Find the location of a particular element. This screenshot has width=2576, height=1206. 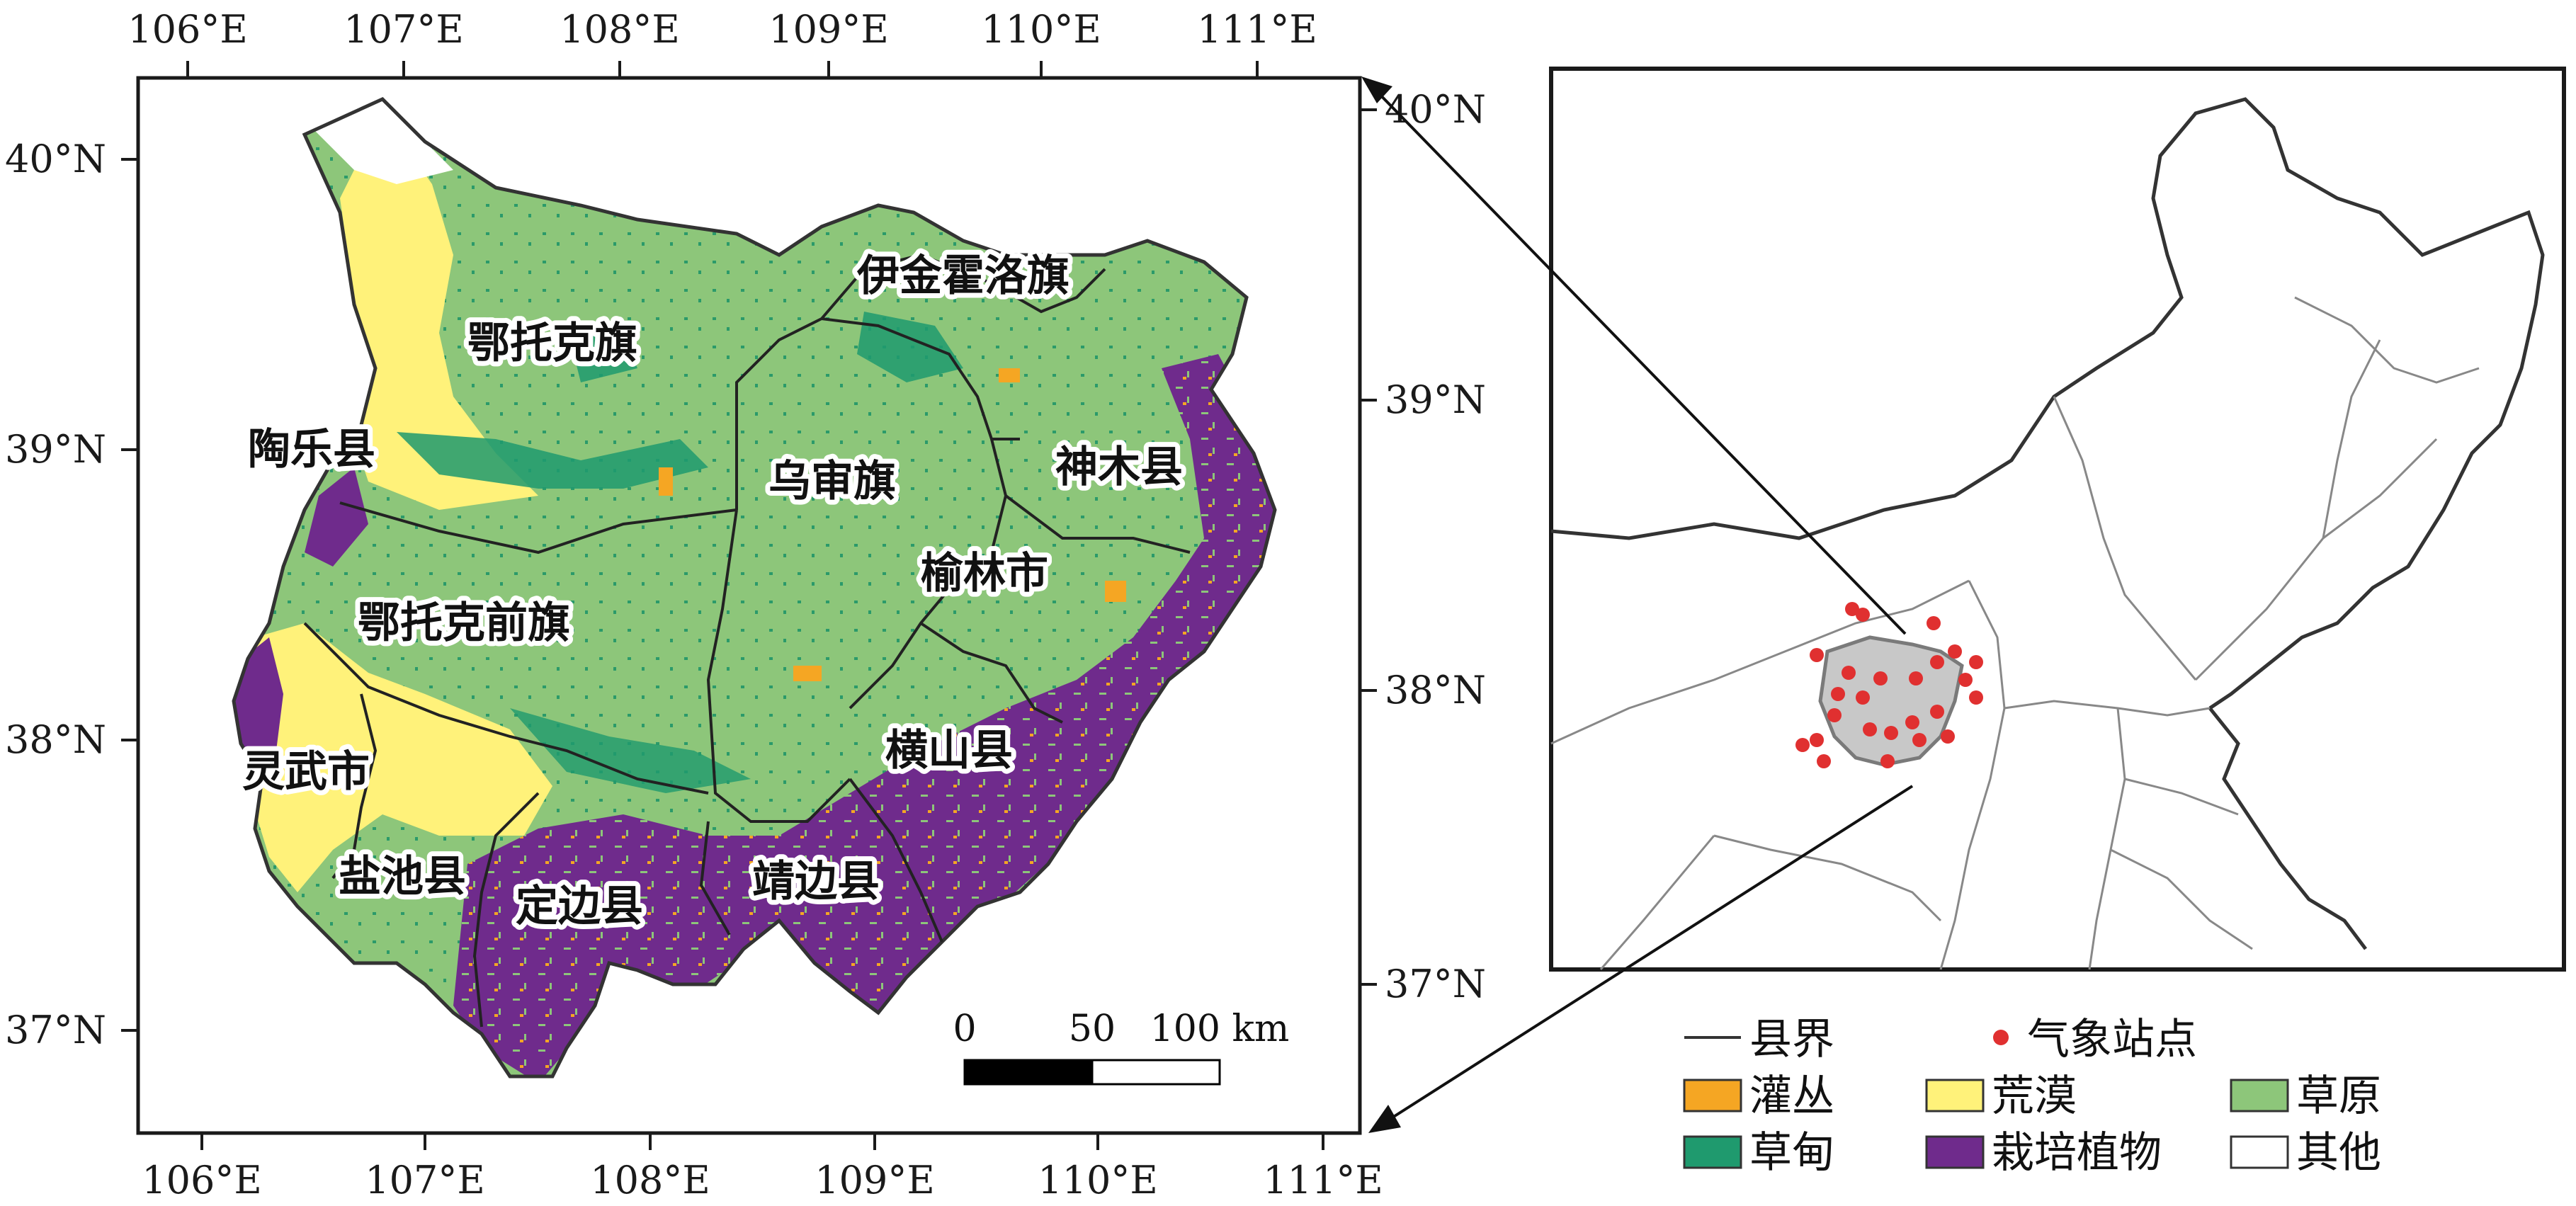

bottom-tick-marks is located at coordinates (762, 1142).